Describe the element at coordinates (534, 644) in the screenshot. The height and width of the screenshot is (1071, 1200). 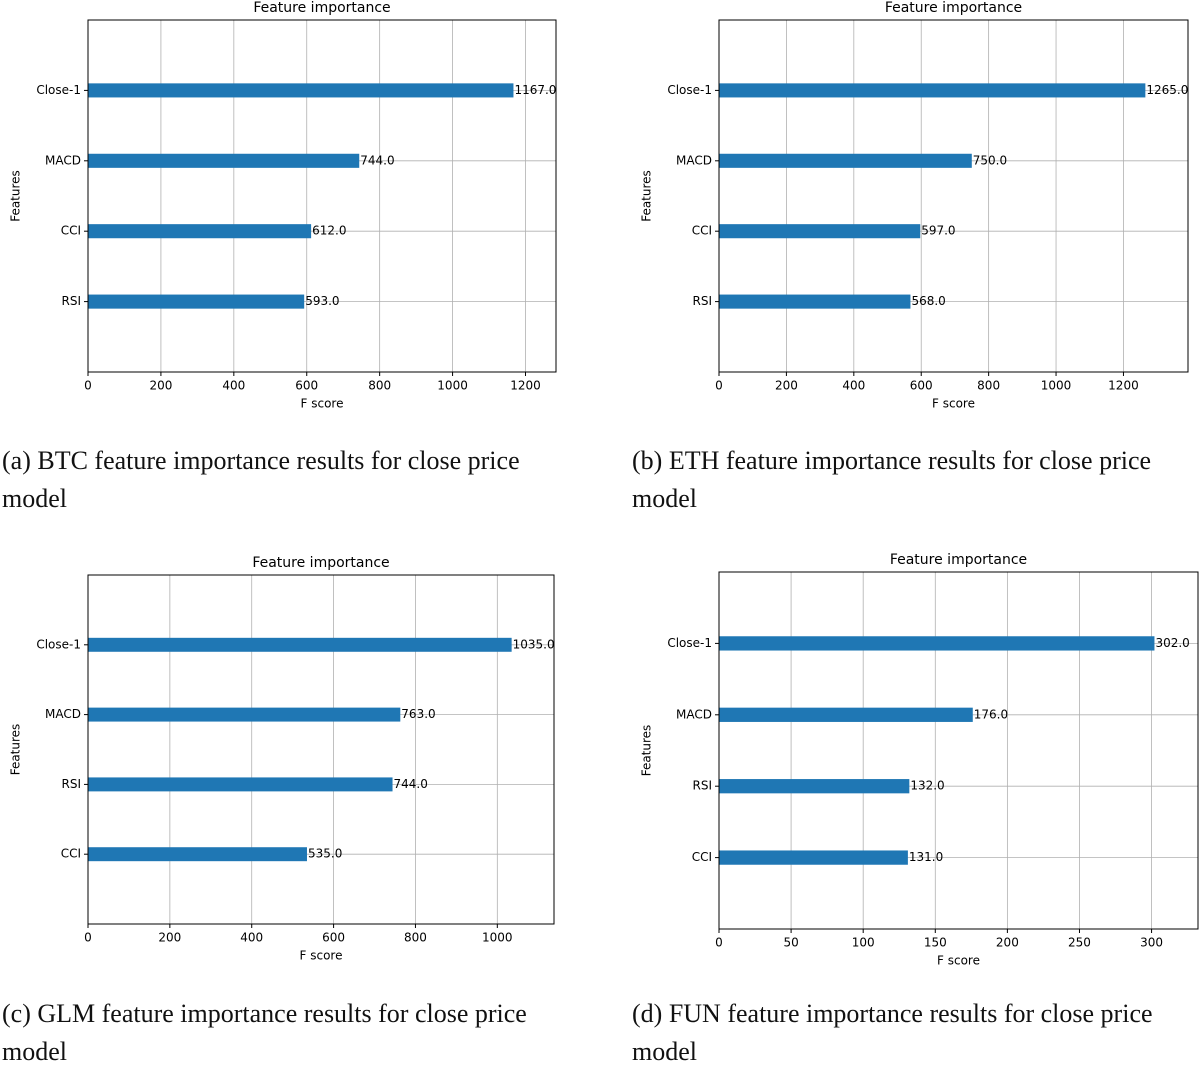
I see `value-label: 1035.0` at that location.